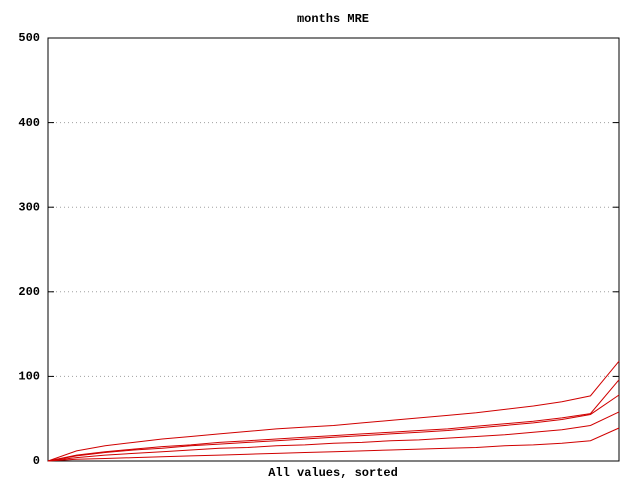  What do you see at coordinates (29, 377) in the screenshot?
I see `y-tick-label: 100` at bounding box center [29, 377].